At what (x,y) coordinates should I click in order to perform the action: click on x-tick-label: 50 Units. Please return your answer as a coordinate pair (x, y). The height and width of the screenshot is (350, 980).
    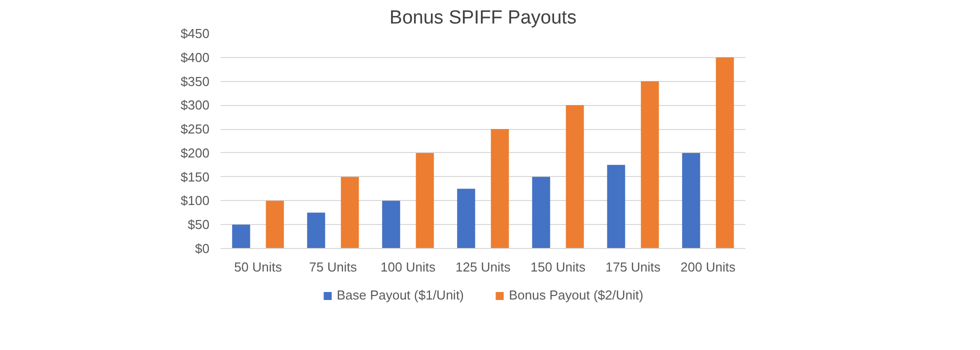
    Looking at the image, I should click on (258, 267).